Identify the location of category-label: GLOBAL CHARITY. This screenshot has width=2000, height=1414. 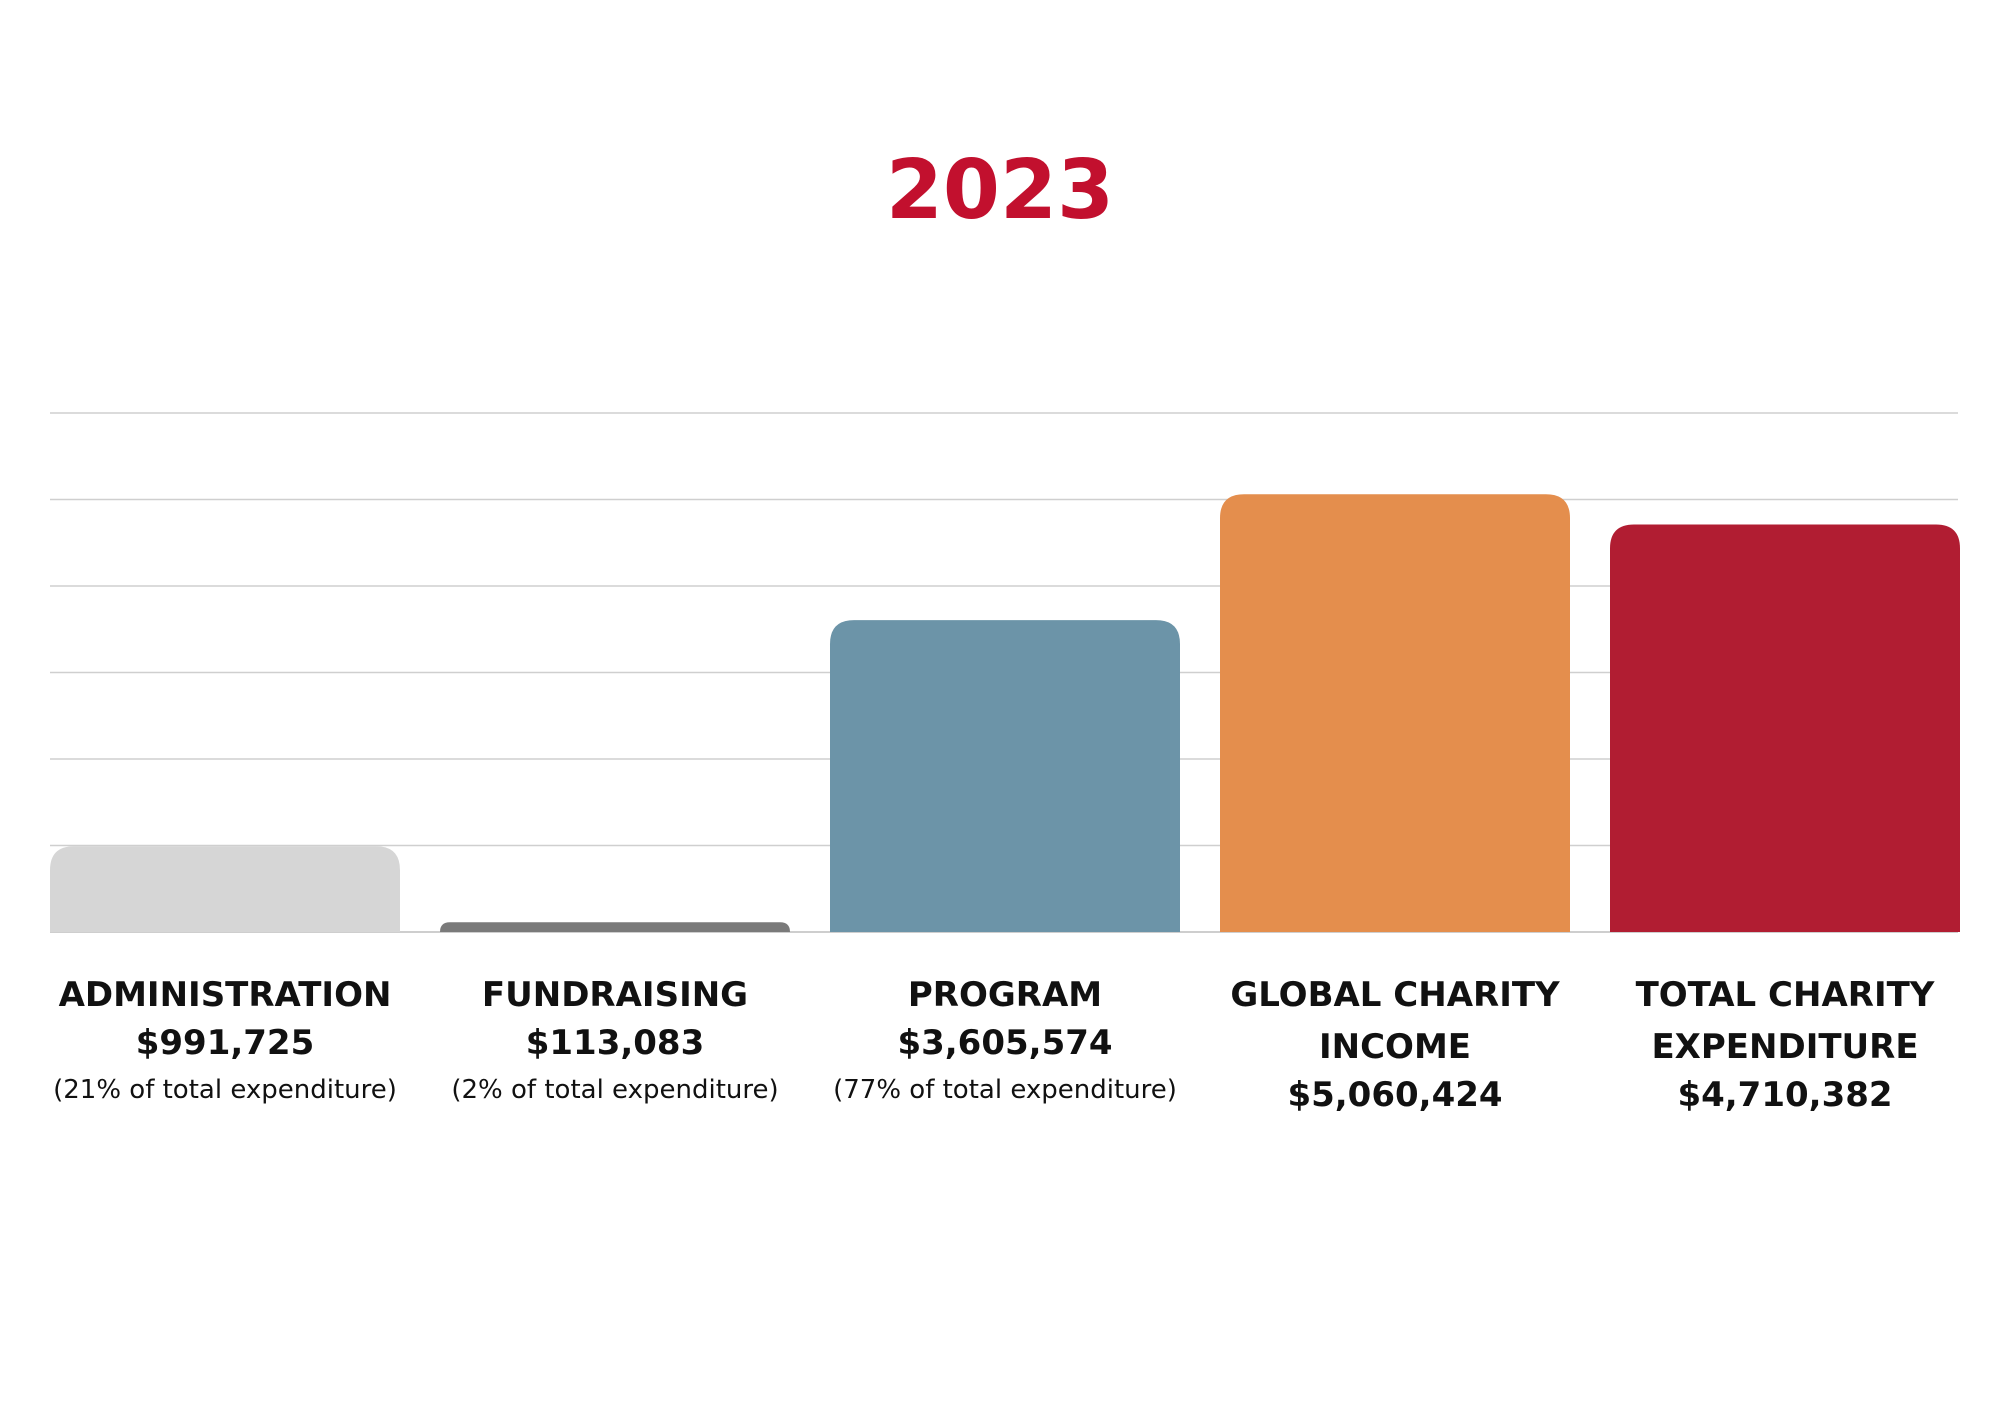
(1395, 995).